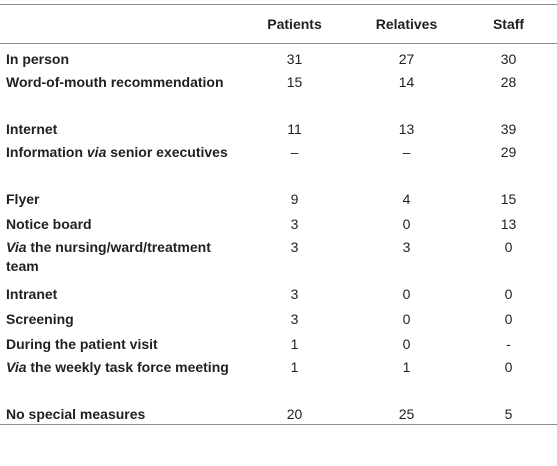 The height and width of the screenshot is (466, 557). What do you see at coordinates (508, 129) in the screenshot?
I see `cell-staff: 39` at bounding box center [508, 129].